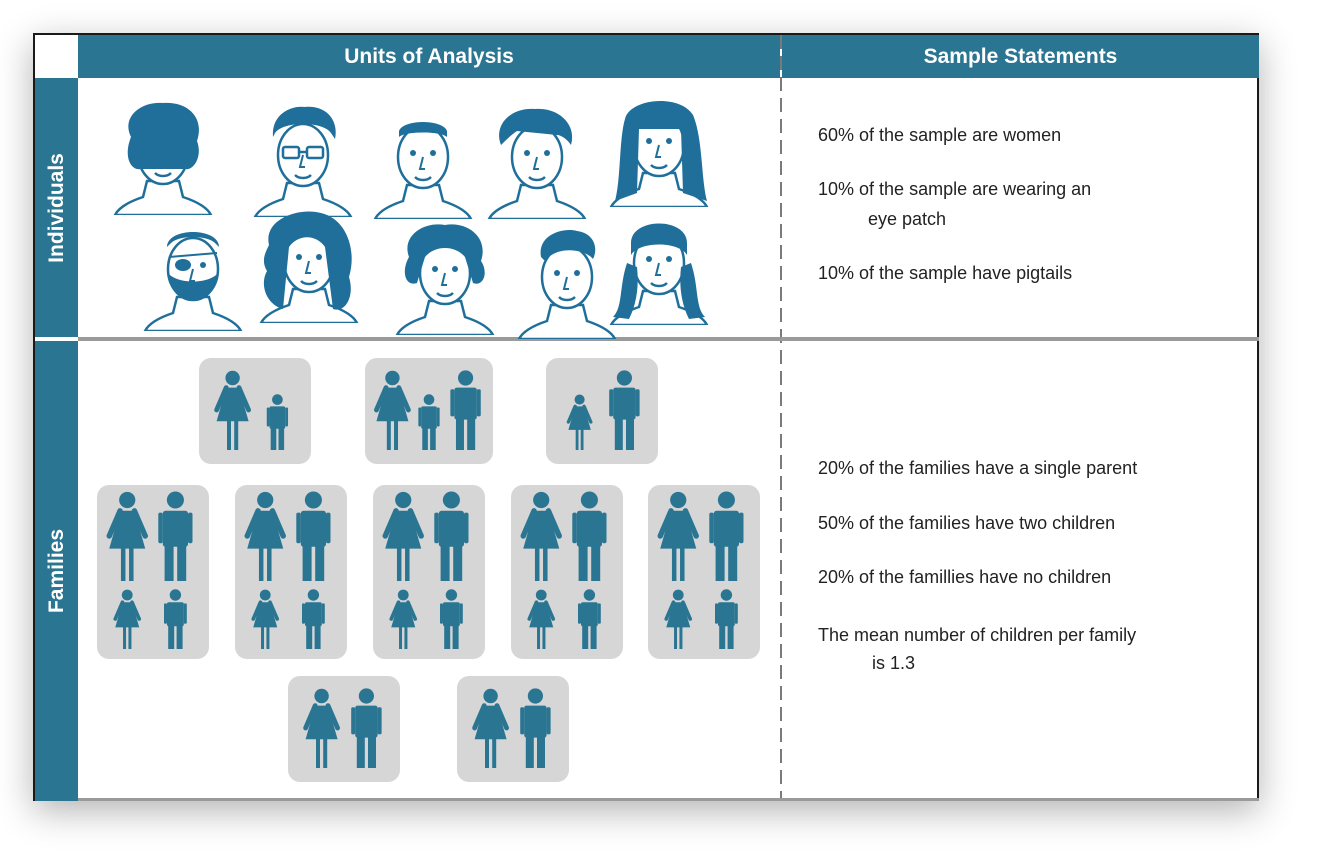  Describe the element at coordinates (537, 162) in the screenshot. I see `woman-profile-face-icon` at that location.